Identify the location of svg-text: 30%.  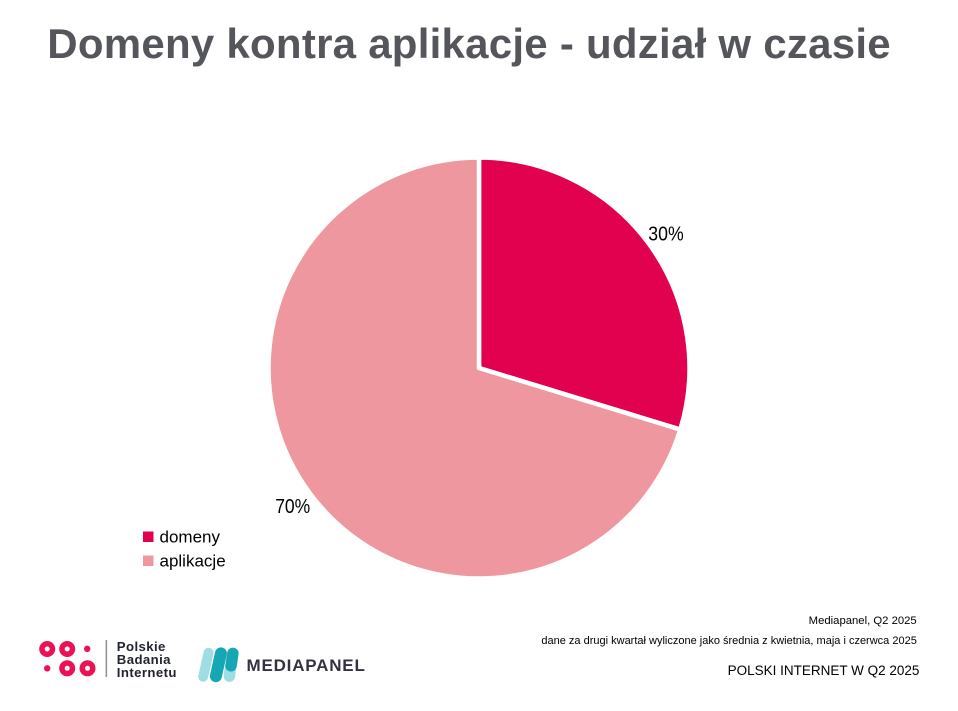
(666, 234).